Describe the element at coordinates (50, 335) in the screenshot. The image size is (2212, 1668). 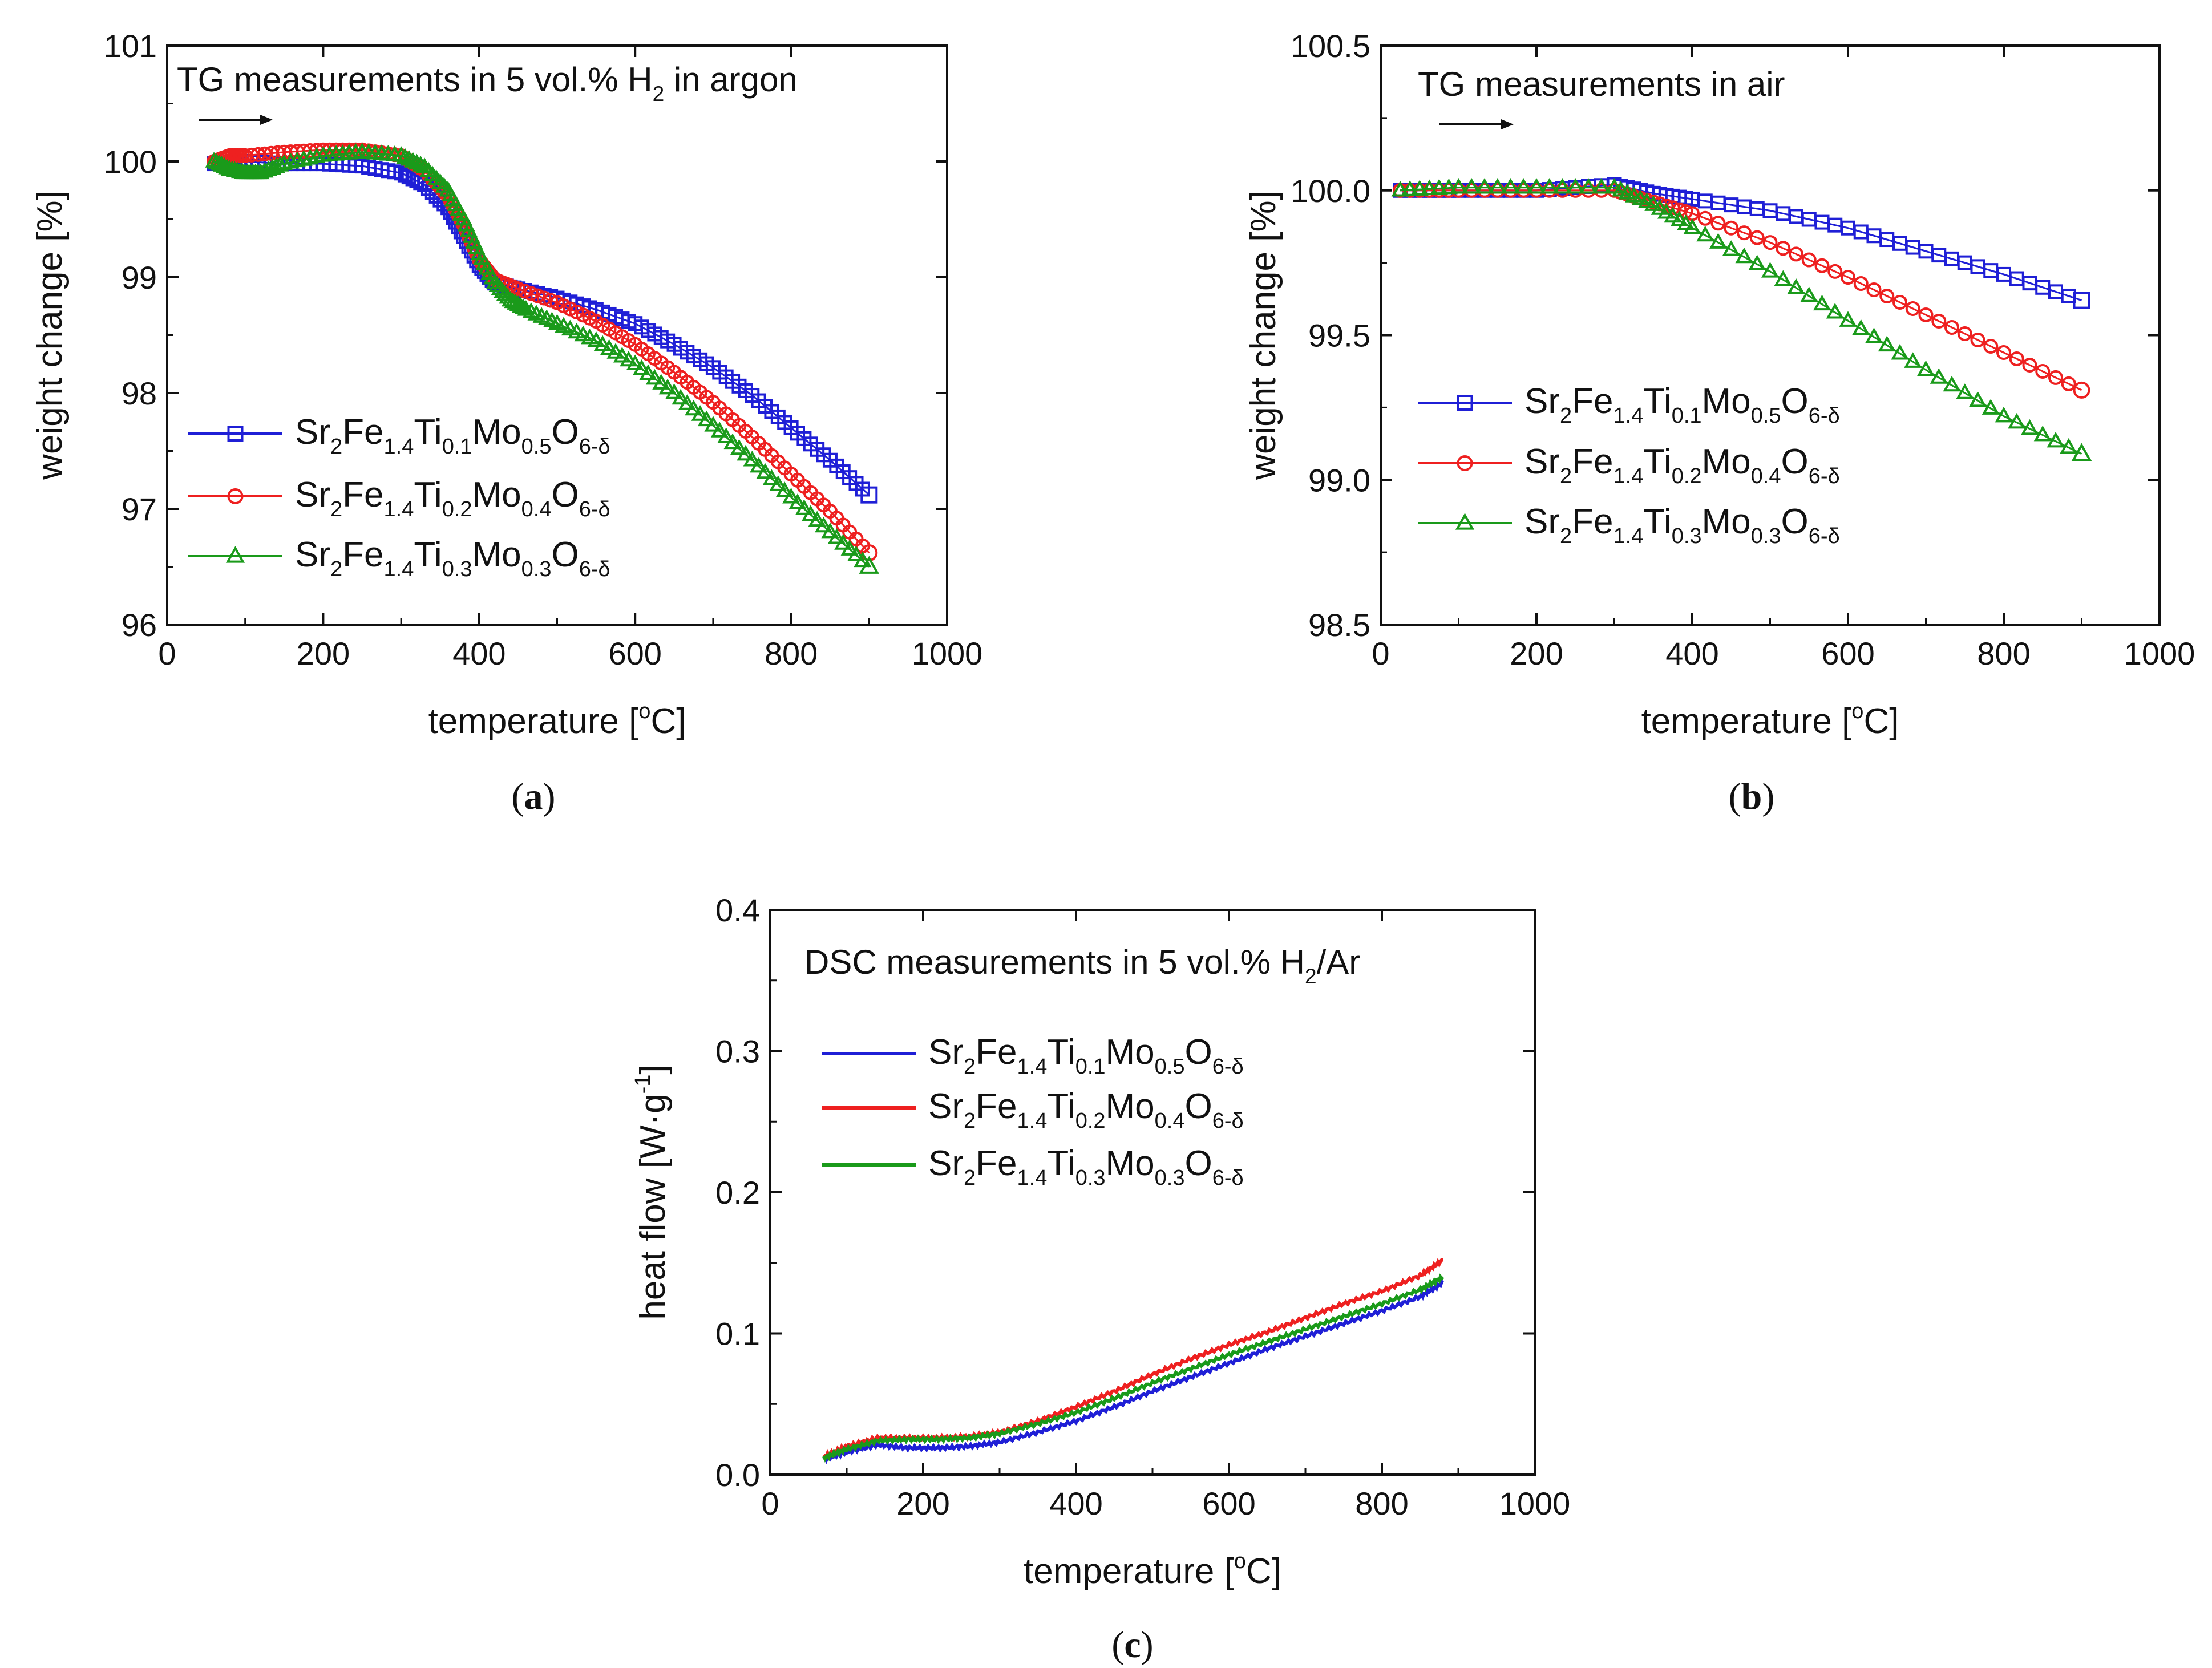
I see `y-axis-label: weight change [%]` at that location.